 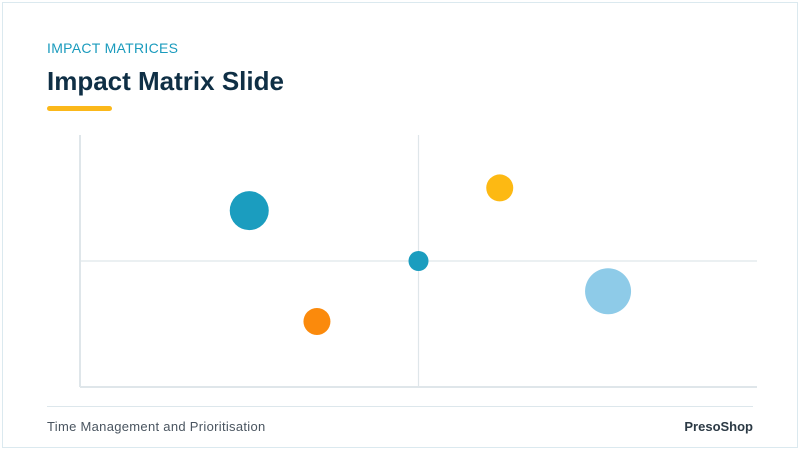 I want to click on footer-deck-title: Time Management and Prioritisation, so click(x=156, y=426).